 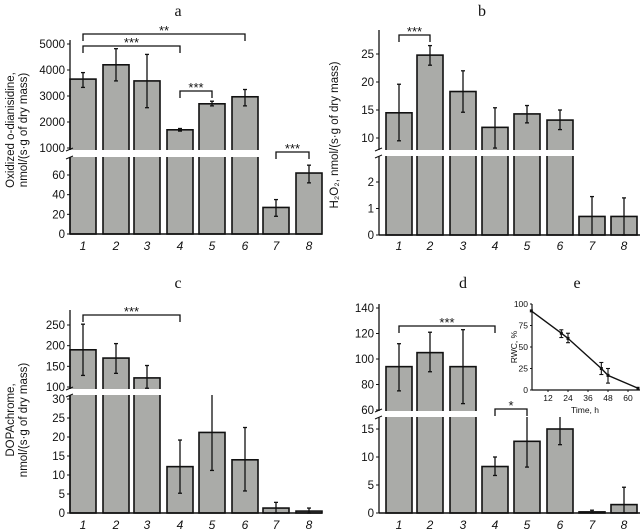 What do you see at coordinates (55, 367) in the screenshot?
I see `y-tick-label: 150` at bounding box center [55, 367].